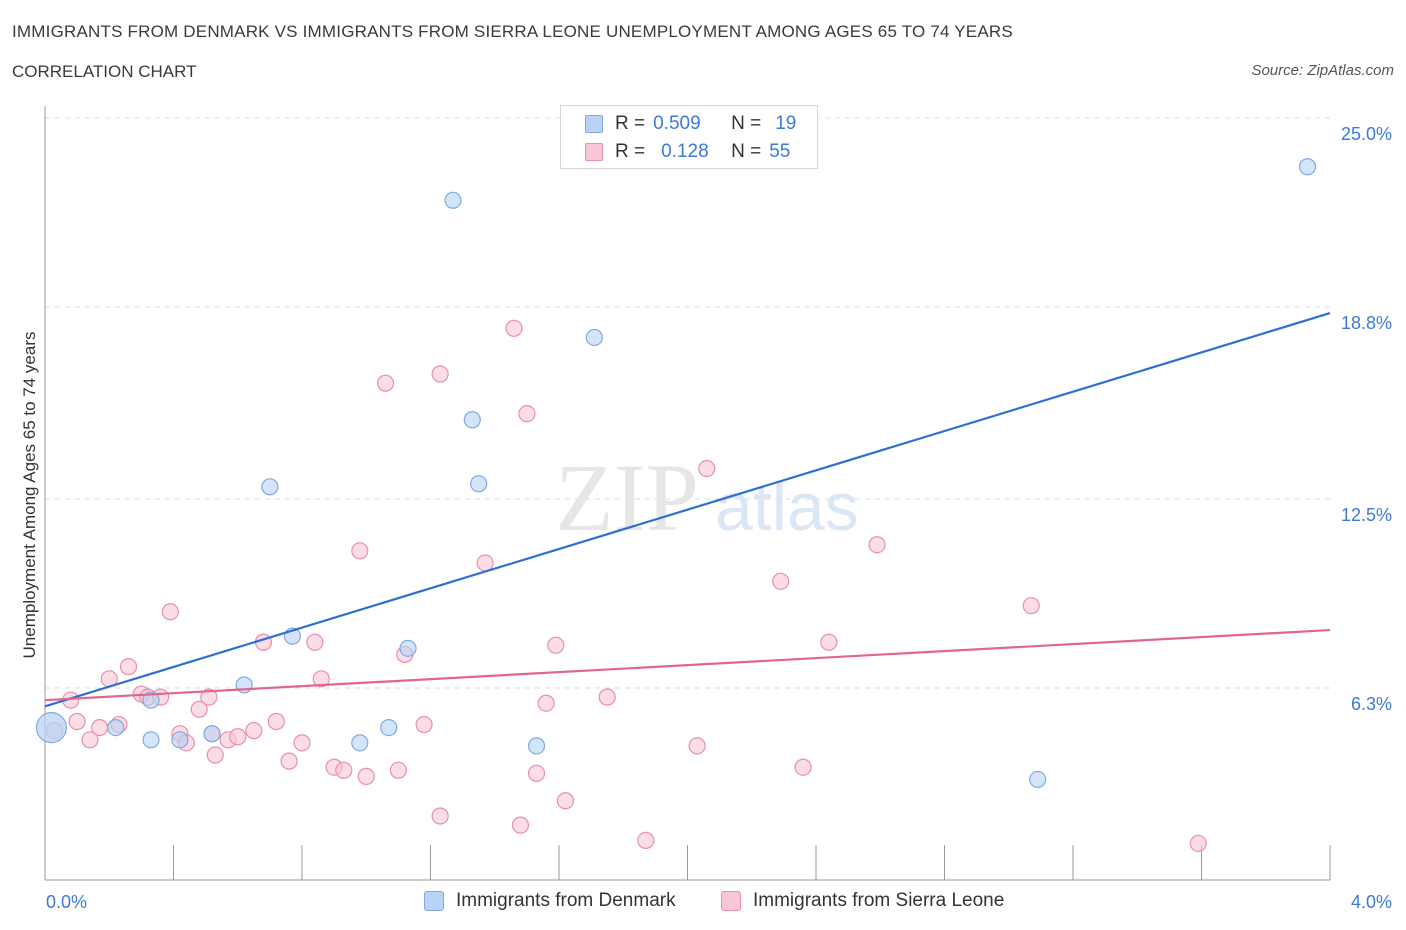  What do you see at coordinates (707, 497) in the screenshot?
I see `watermark: ZIP atlas` at bounding box center [707, 497].